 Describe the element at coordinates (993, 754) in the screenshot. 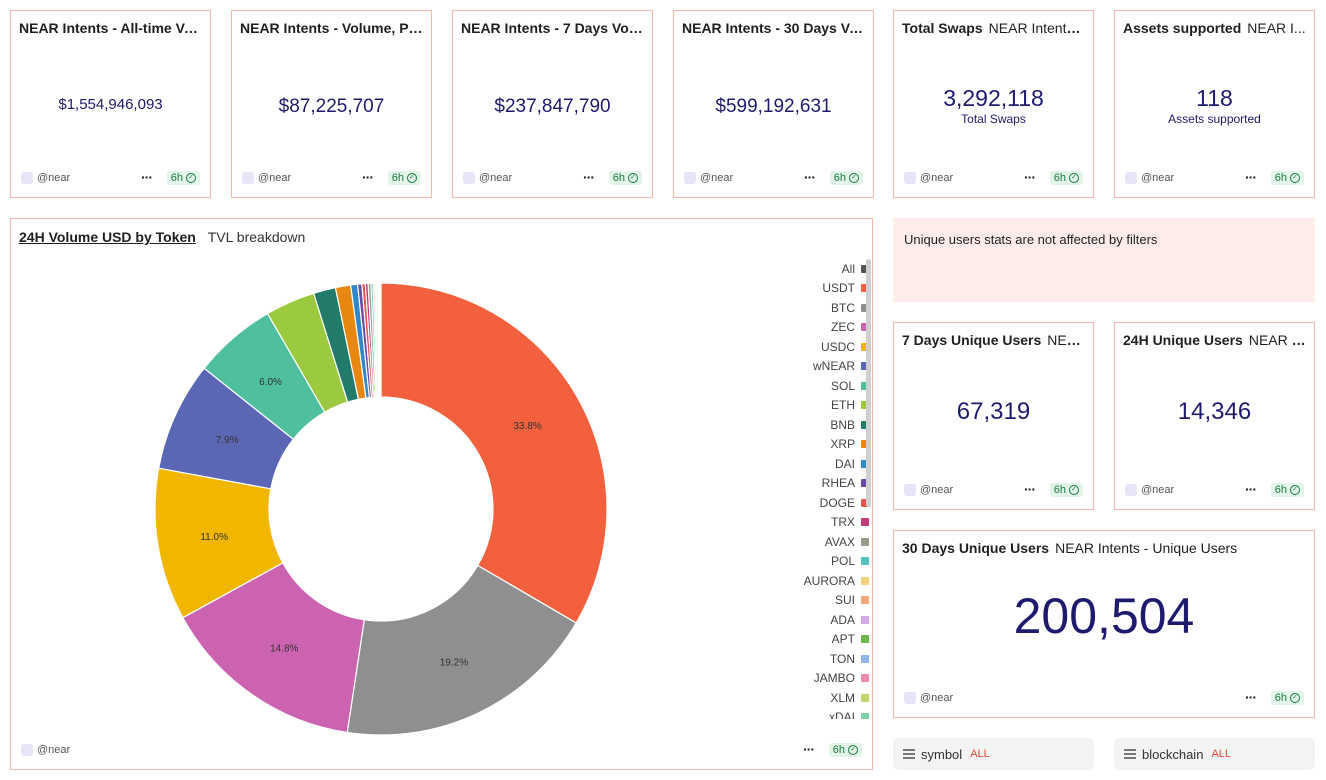

I see `filter-symbol: symbol ALL` at that location.